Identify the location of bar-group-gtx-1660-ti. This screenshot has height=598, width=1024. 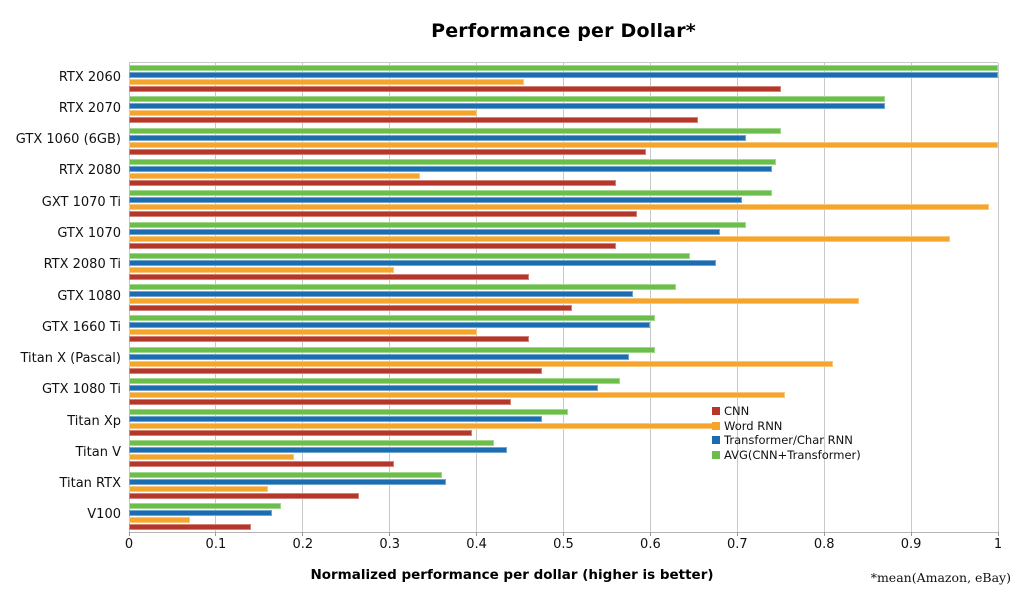
(563, 328).